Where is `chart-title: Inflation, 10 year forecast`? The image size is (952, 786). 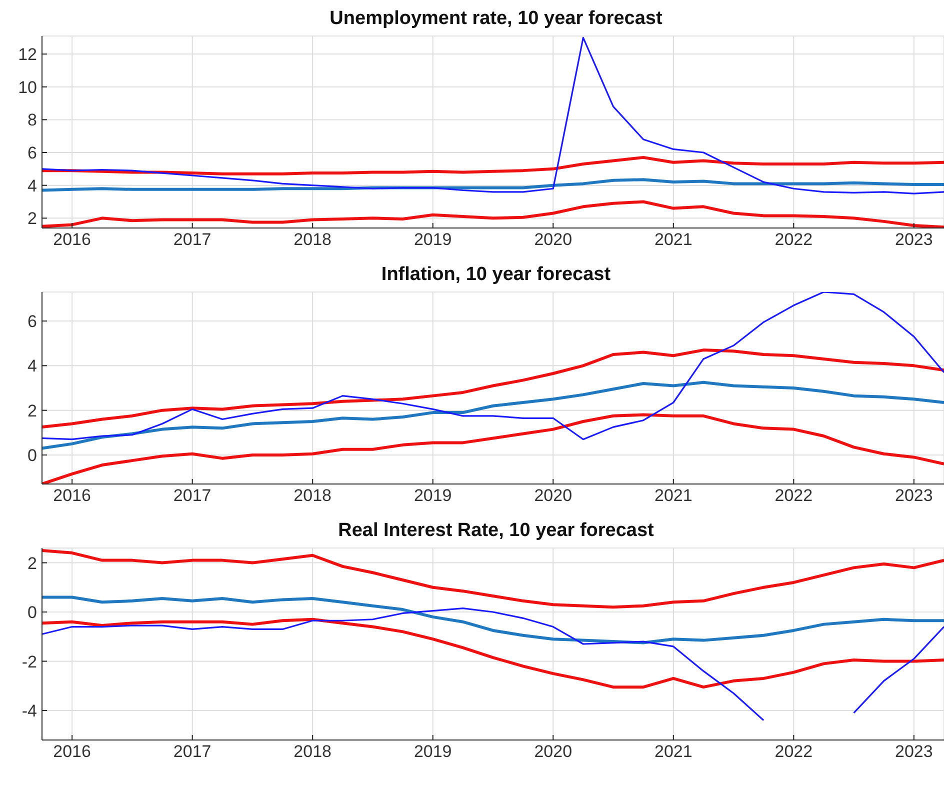
chart-title: Inflation, 10 year forecast is located at coordinates (496, 275).